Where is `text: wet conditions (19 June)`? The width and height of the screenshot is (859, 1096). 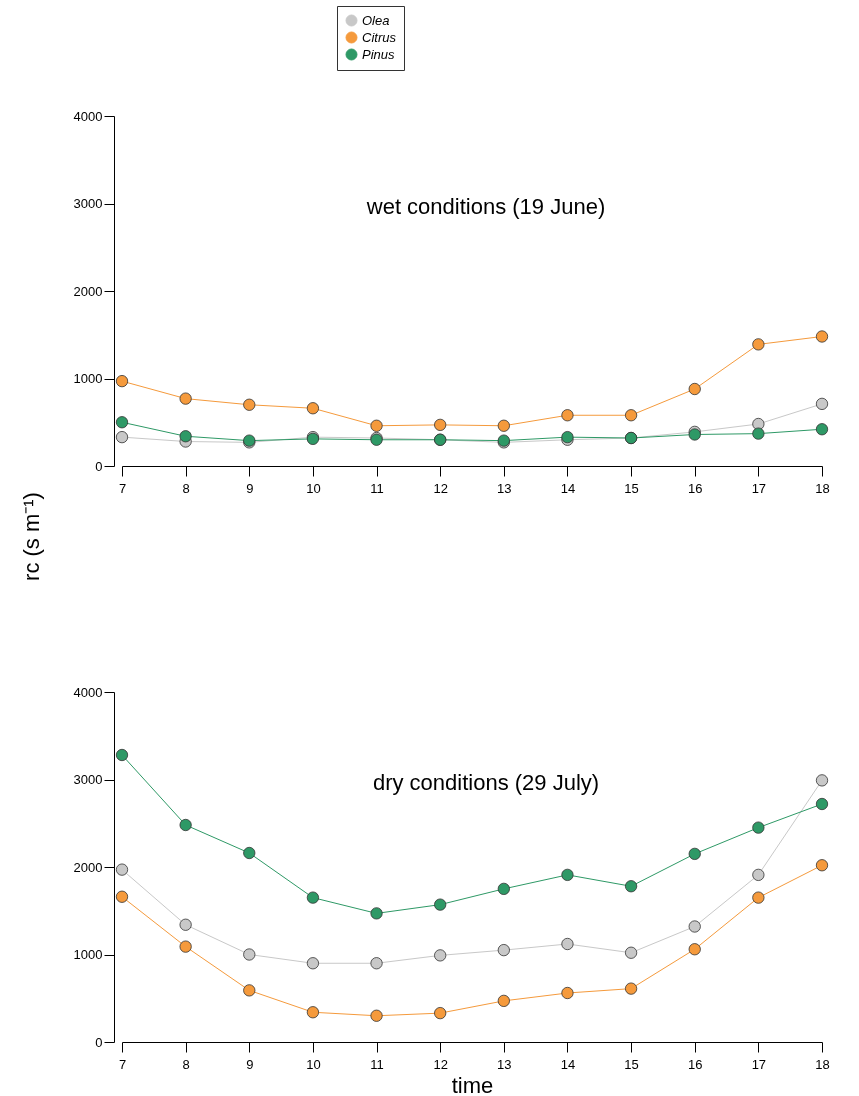 text: wet conditions (19 June) is located at coordinates (485, 206).